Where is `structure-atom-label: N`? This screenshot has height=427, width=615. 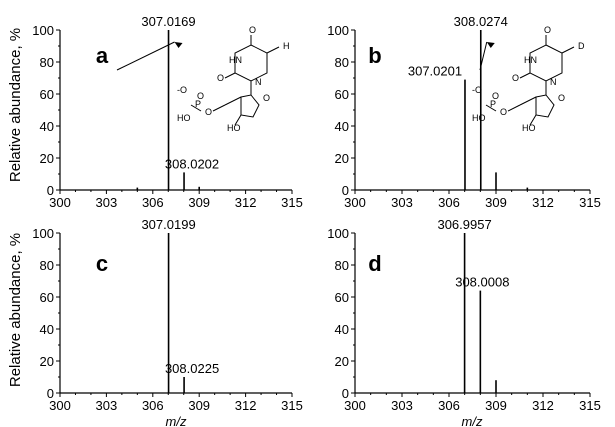 structure-atom-label: N is located at coordinates (258, 82).